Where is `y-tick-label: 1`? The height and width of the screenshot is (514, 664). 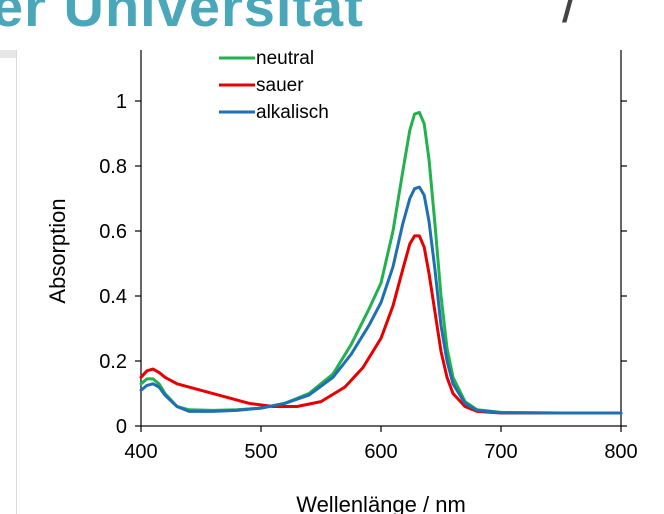 y-tick-label: 1 is located at coordinates (121, 102).